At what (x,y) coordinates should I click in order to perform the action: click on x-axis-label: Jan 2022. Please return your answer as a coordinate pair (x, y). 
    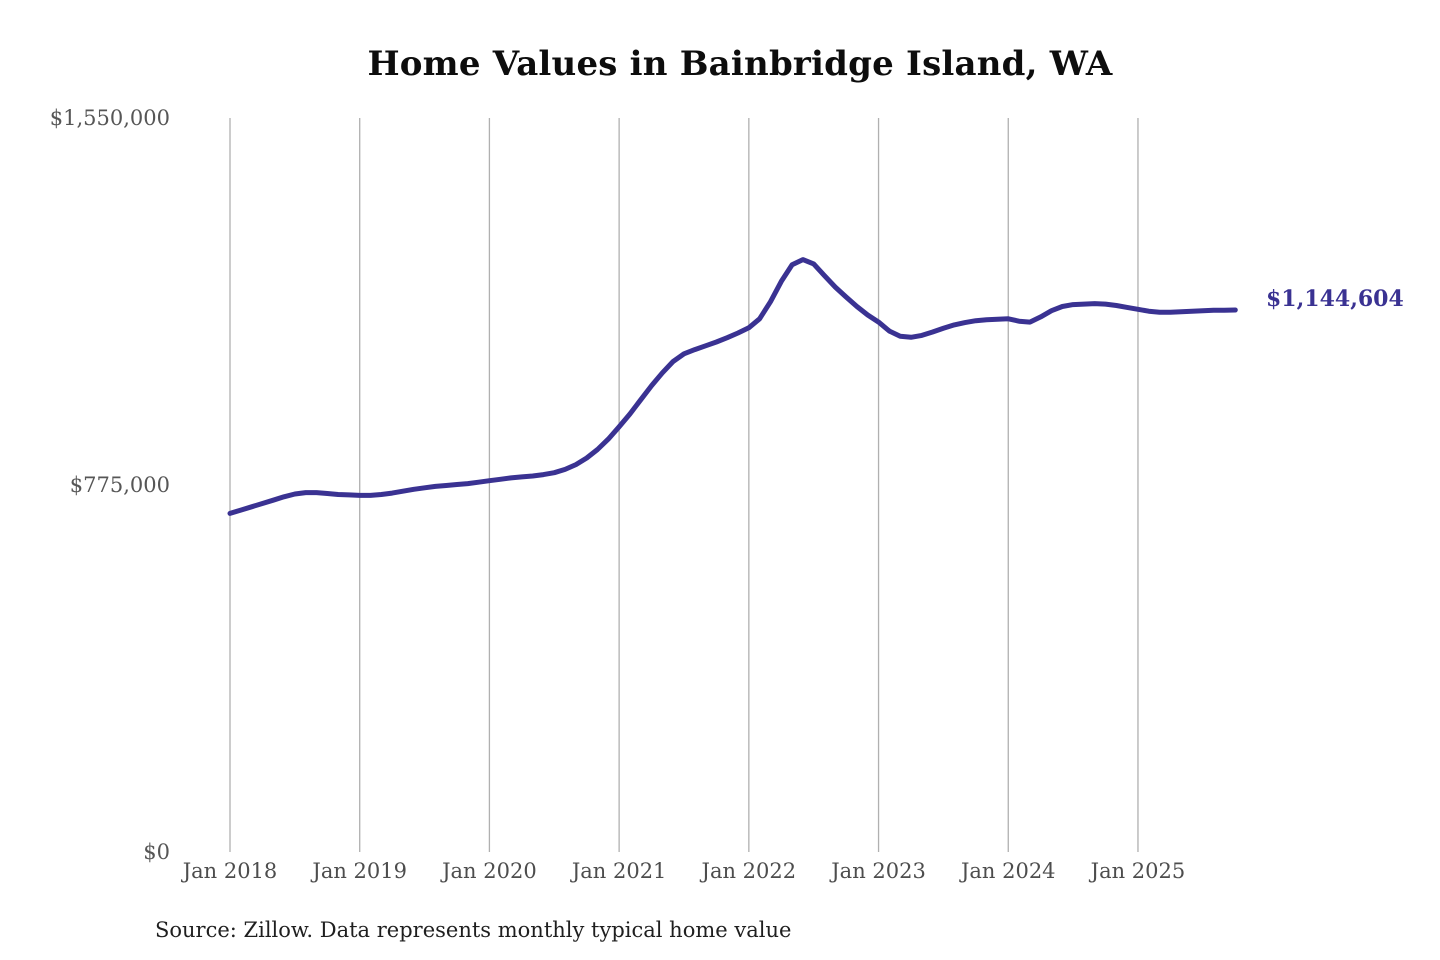
    Looking at the image, I should click on (749, 871).